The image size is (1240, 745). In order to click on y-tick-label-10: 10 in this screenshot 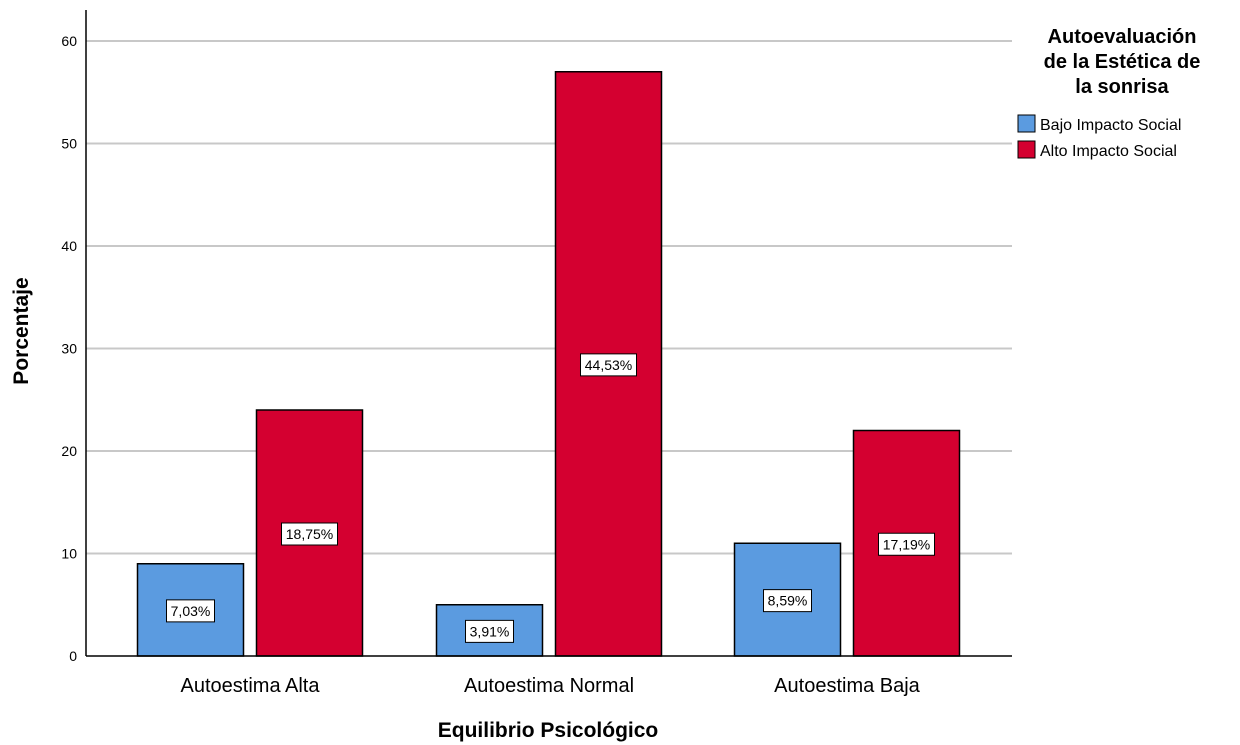, I will do `click(69, 554)`.